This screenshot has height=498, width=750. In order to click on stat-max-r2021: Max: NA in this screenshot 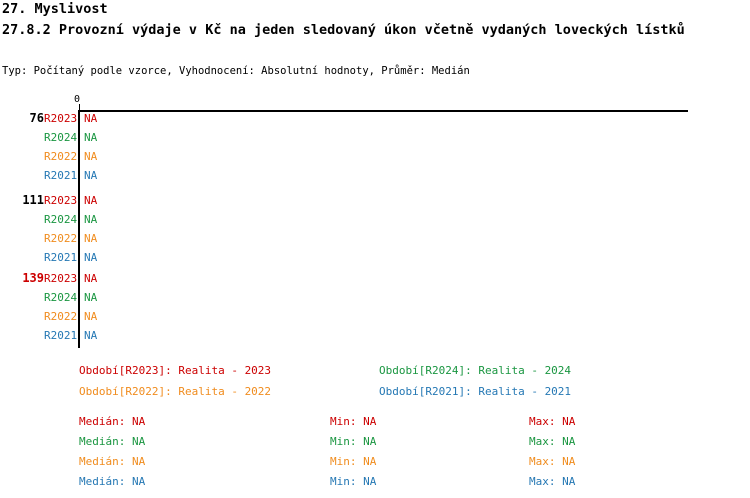, I will do `click(552, 481)`.